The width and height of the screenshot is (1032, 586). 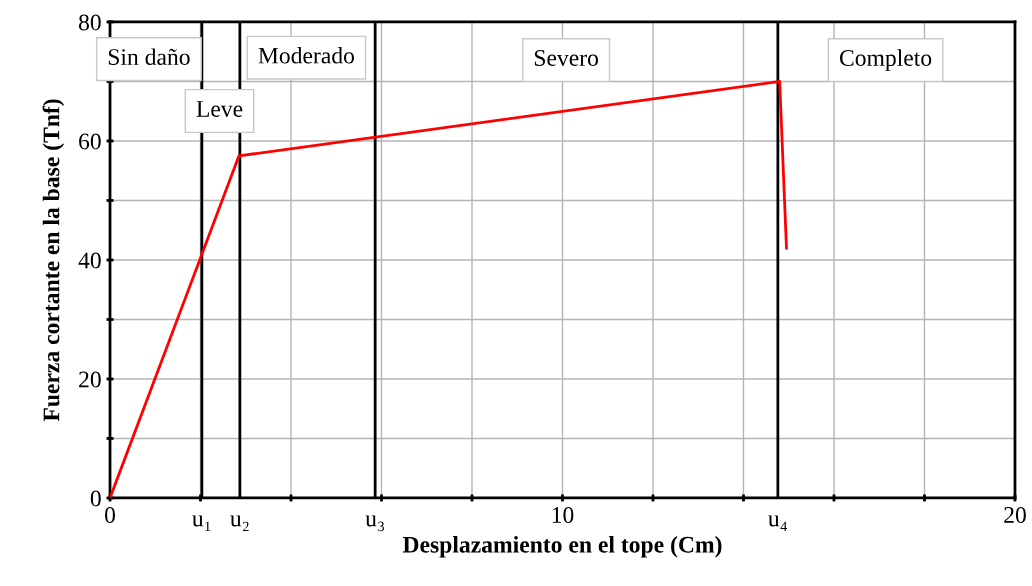 I want to click on y-tick-label: 20, so click(x=90, y=379).